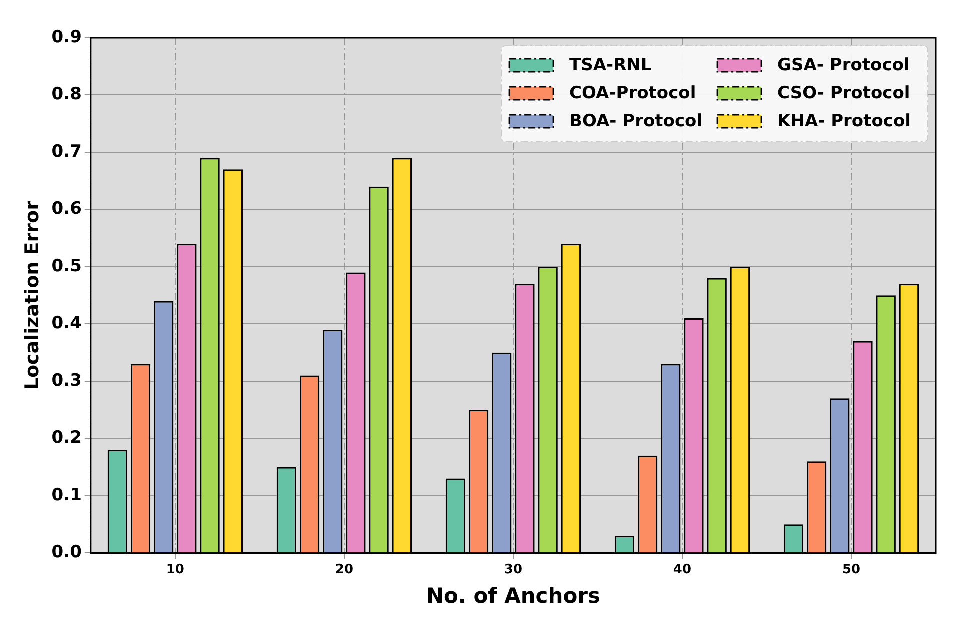 The image size is (969, 632). What do you see at coordinates (32, 295) in the screenshot?
I see `y-axis-title: Localization Error` at bounding box center [32, 295].